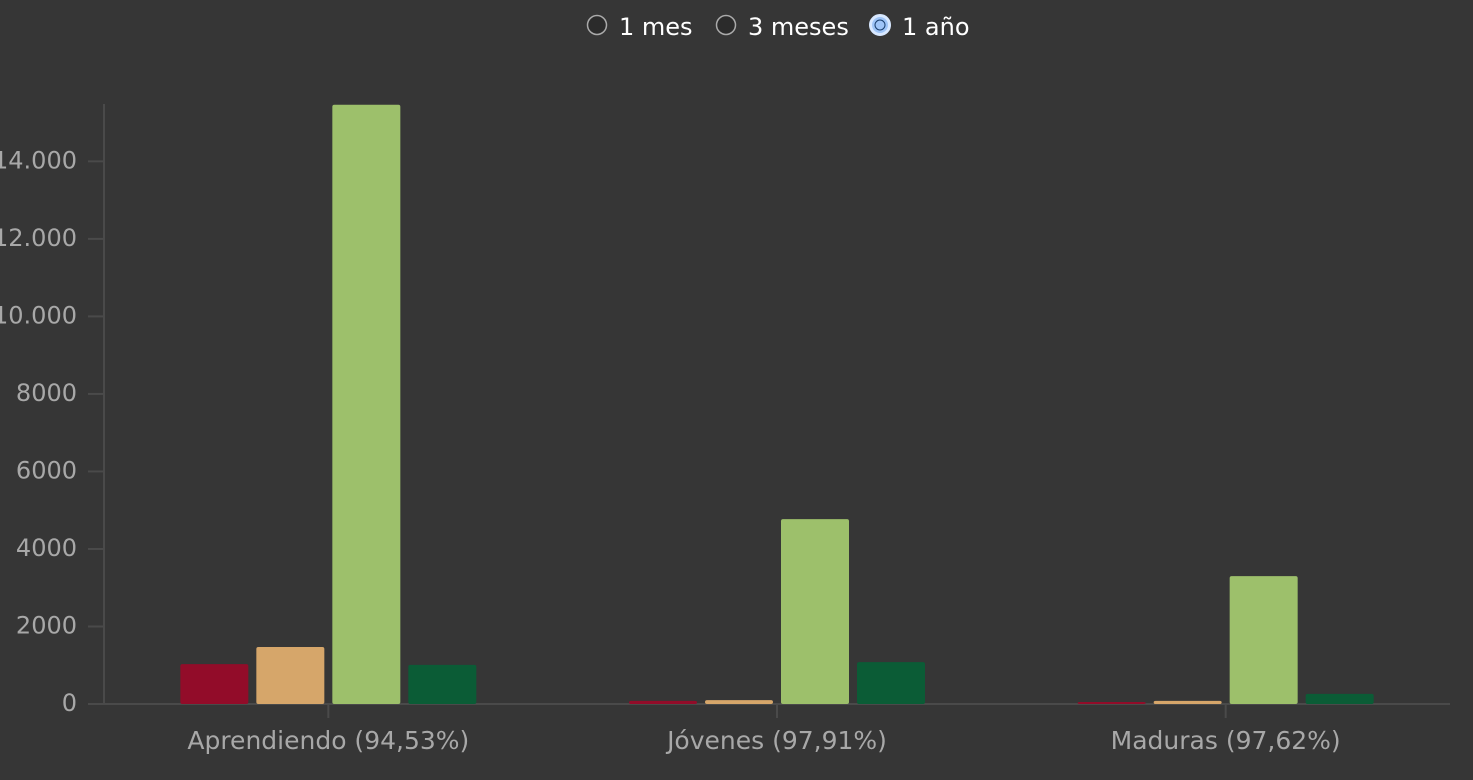 This screenshot has width=1473, height=780. What do you see at coordinates (46, 548) in the screenshot?
I see `y-tick-label: 4000` at bounding box center [46, 548].